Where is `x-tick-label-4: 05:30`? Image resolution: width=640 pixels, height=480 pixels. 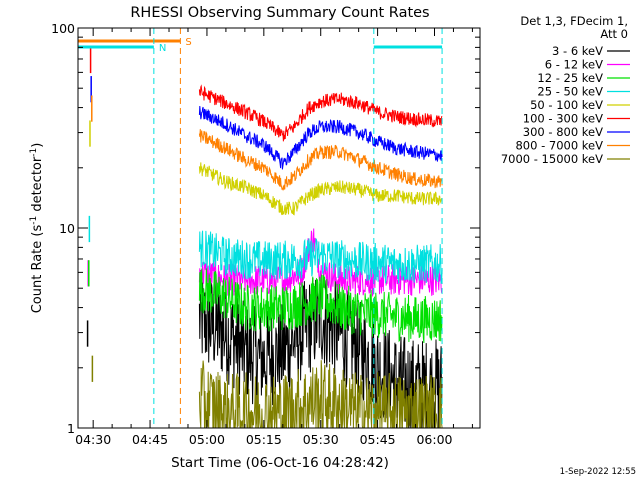
x-tick-label-4: 05:30 is located at coordinates (321, 439).